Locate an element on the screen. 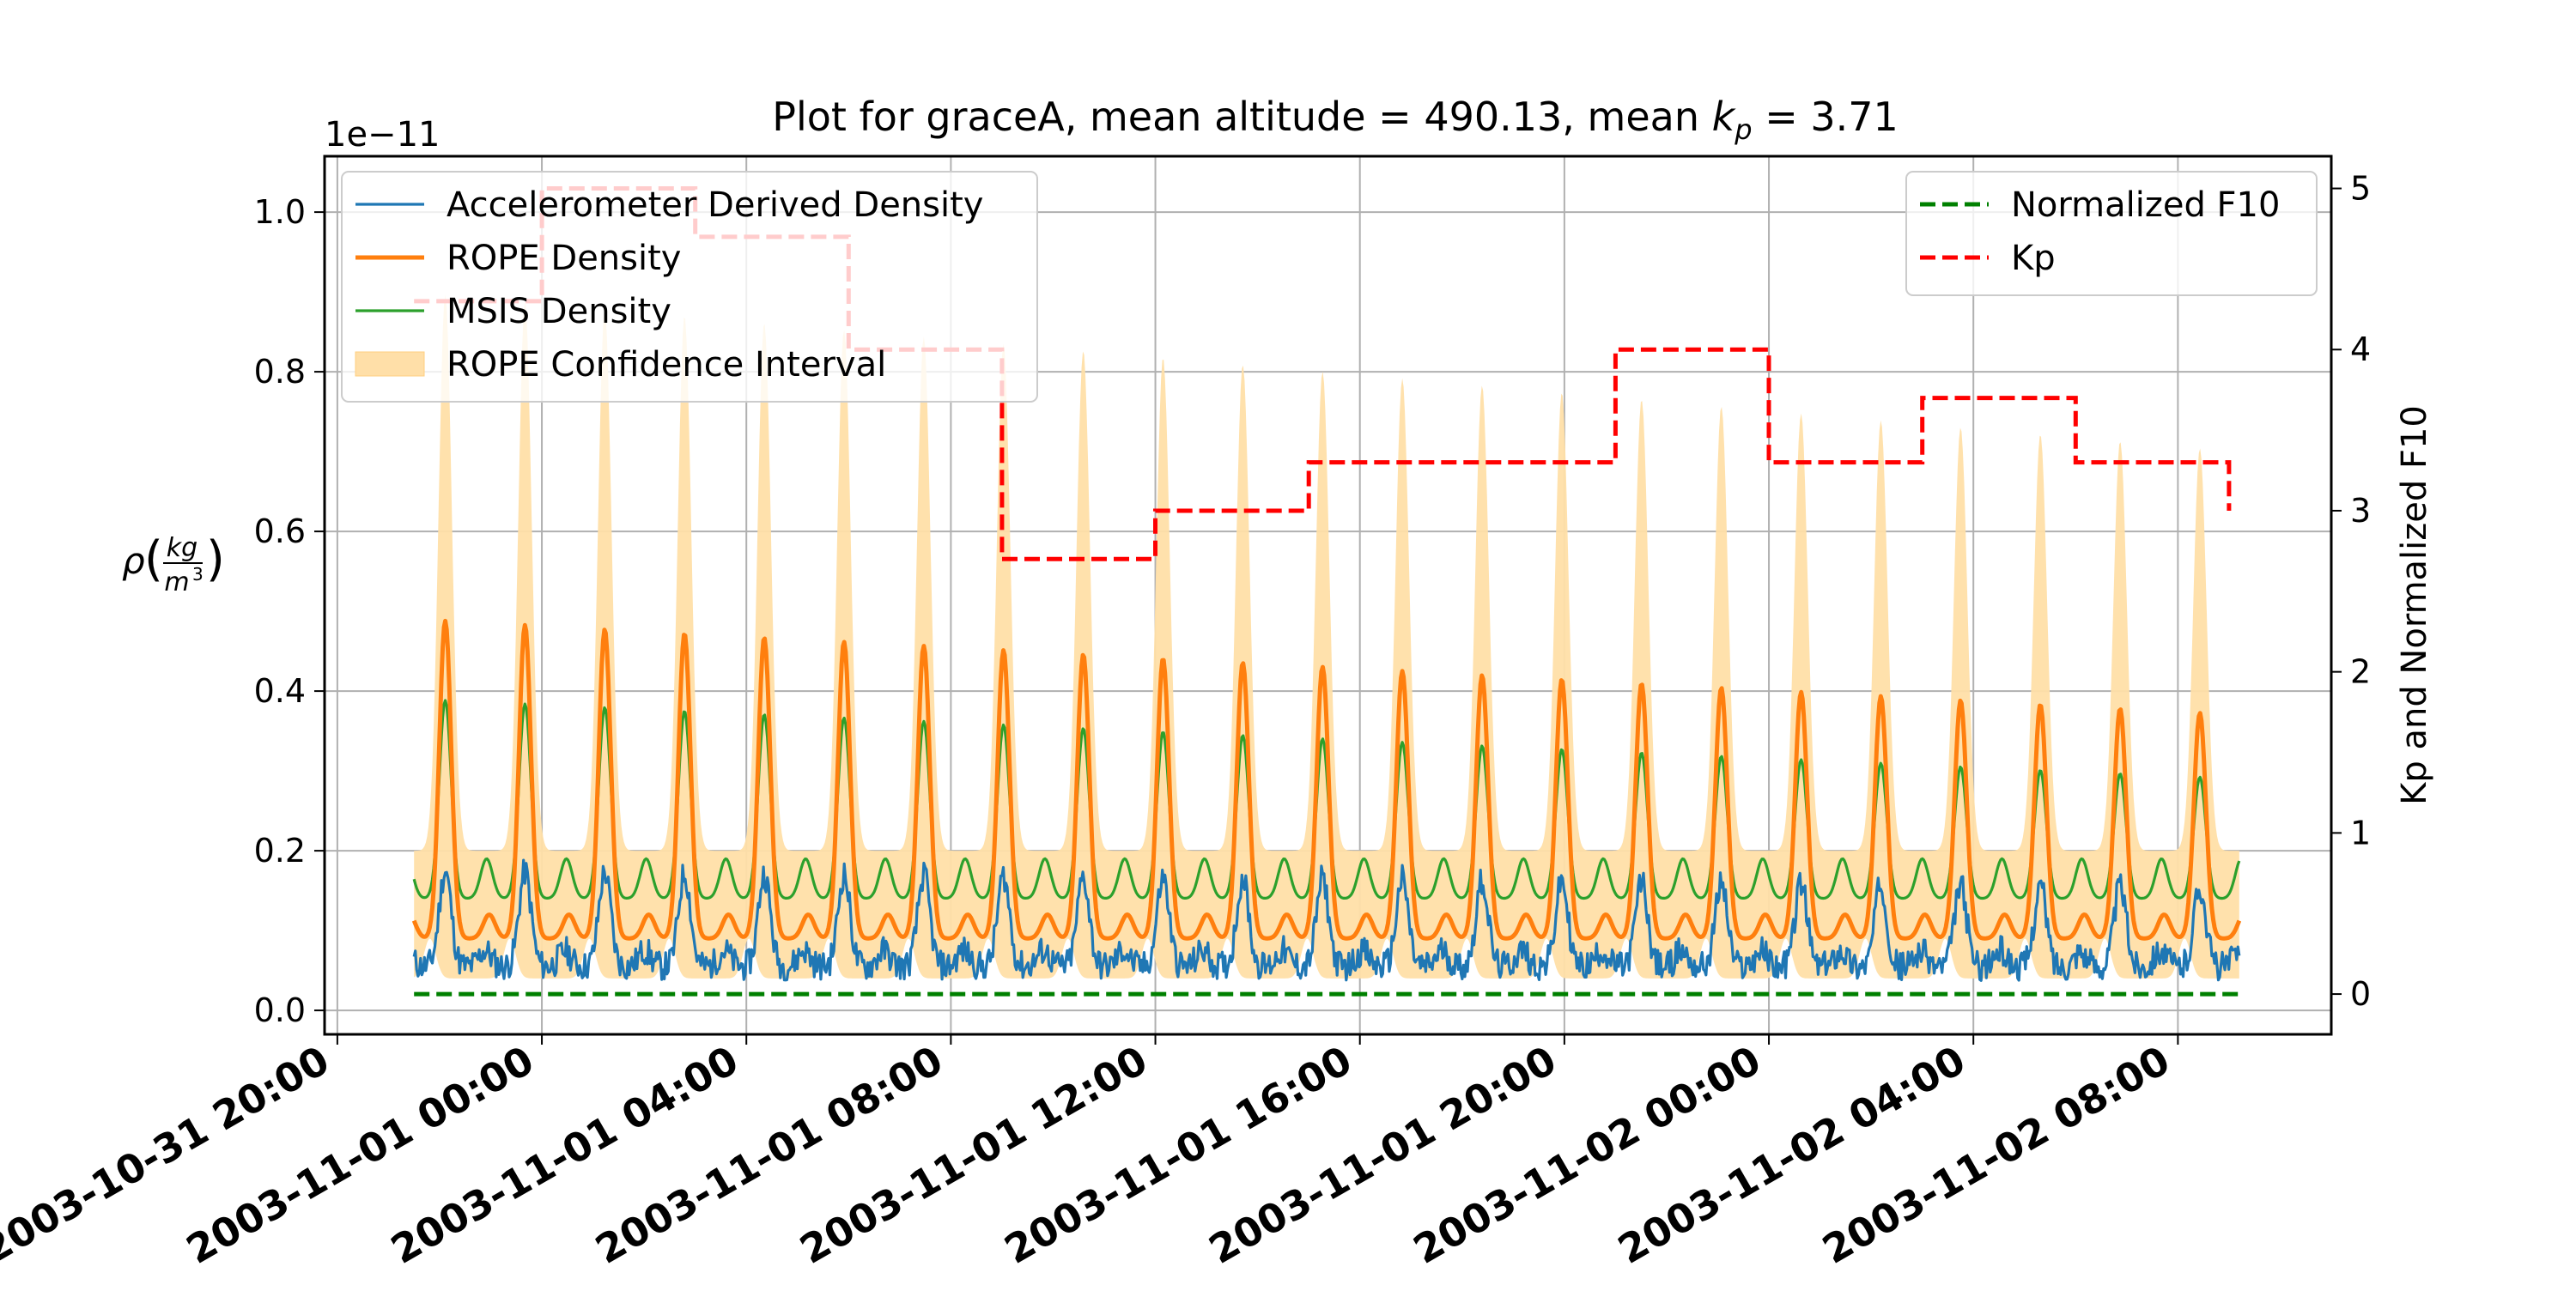  right-axis-label: Kp and Normalized F10 is located at coordinates (2414, 605).